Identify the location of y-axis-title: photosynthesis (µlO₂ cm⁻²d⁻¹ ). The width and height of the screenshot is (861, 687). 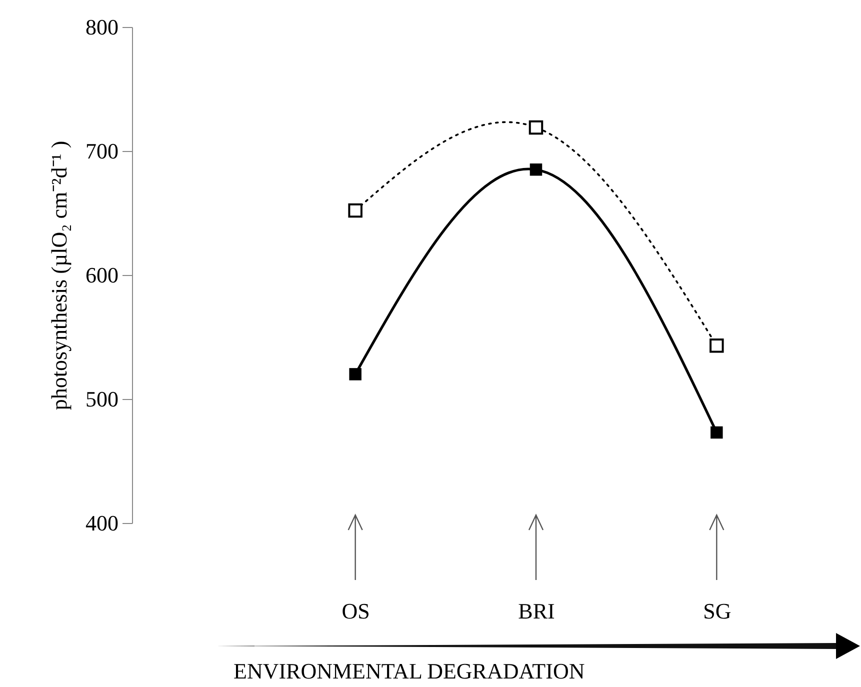
(59, 275).